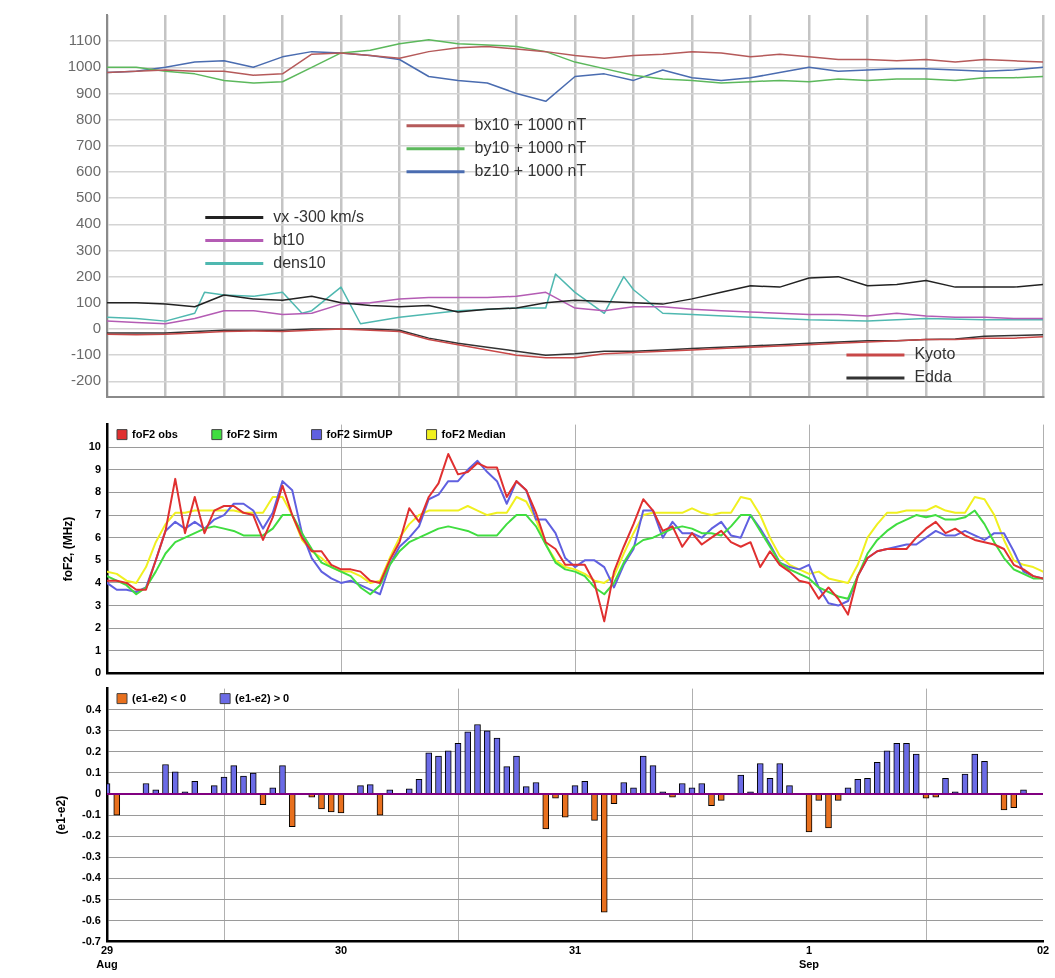 The image size is (1055, 978). What do you see at coordinates (91, 919) in the screenshot?
I see `y-tick-label: -0.6` at bounding box center [91, 919].